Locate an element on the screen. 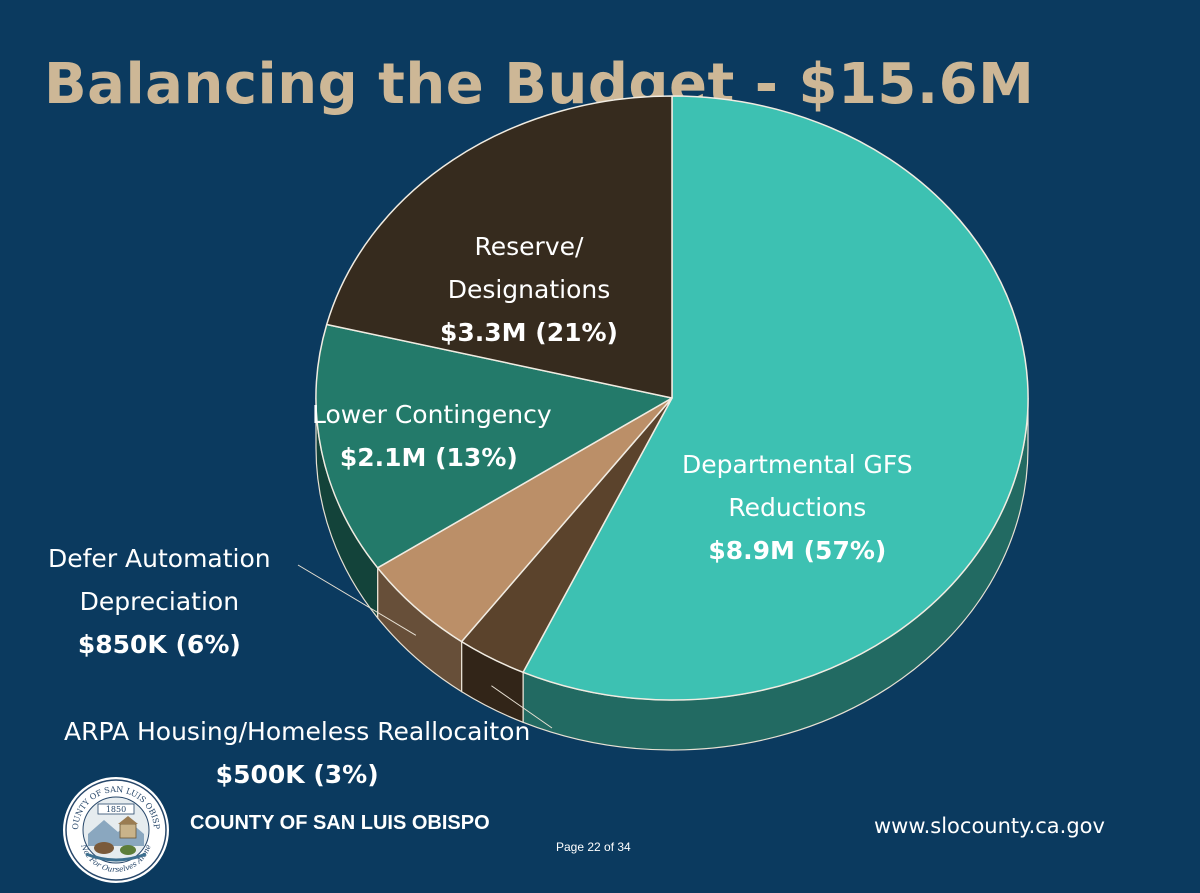  leader-line-defer is located at coordinates (357, 600).